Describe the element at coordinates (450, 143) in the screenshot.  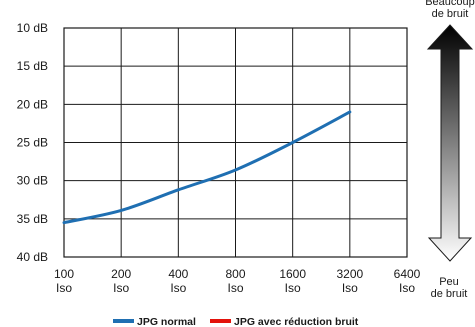
I see `arrow-shape` at that location.